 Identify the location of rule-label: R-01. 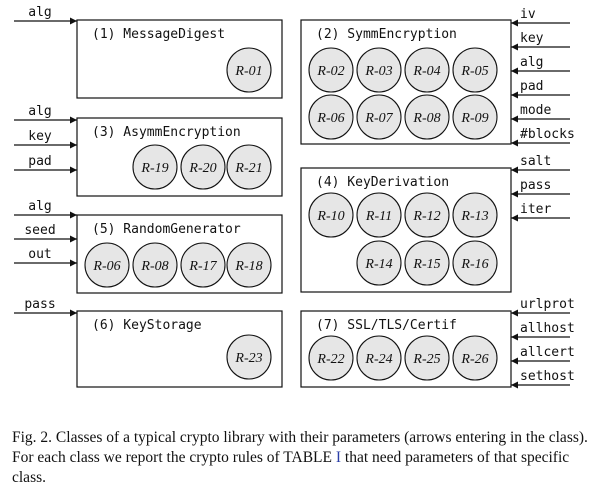
(248, 71).